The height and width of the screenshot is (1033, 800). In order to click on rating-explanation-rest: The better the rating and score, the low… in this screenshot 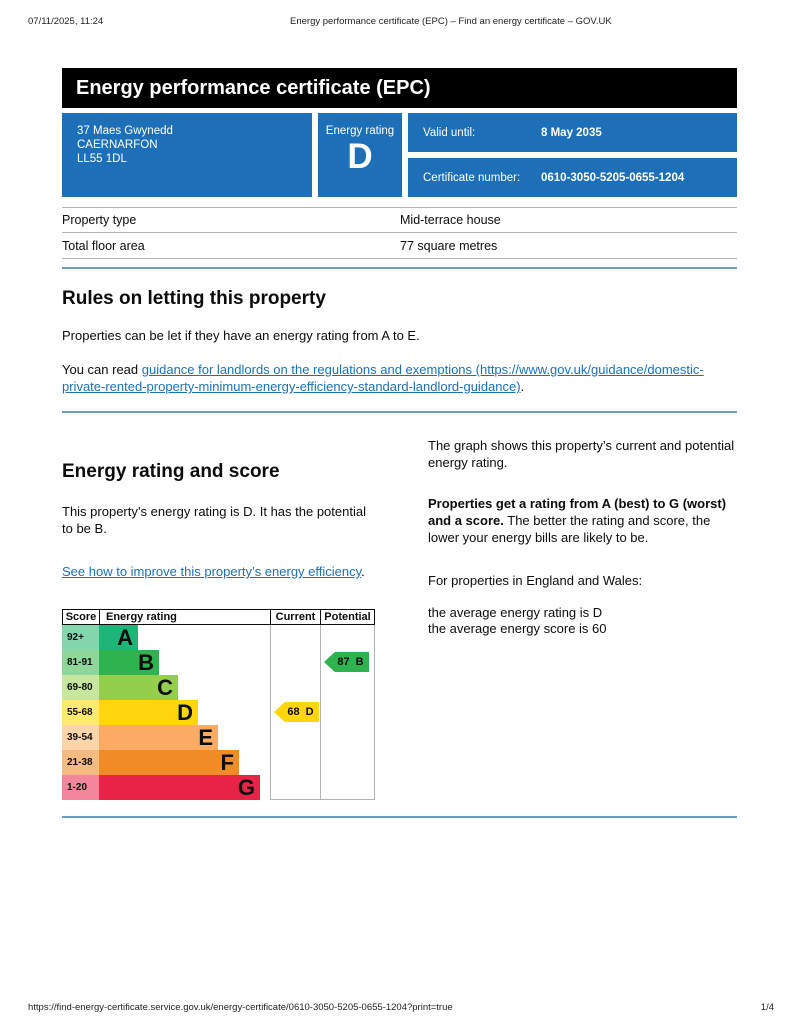, I will do `click(569, 529)`.